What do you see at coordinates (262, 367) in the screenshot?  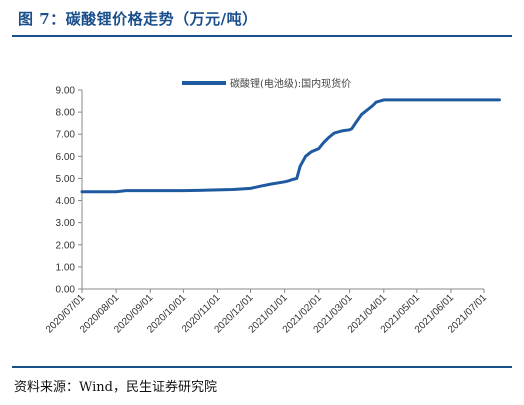 I see `bottom-rule` at bounding box center [262, 367].